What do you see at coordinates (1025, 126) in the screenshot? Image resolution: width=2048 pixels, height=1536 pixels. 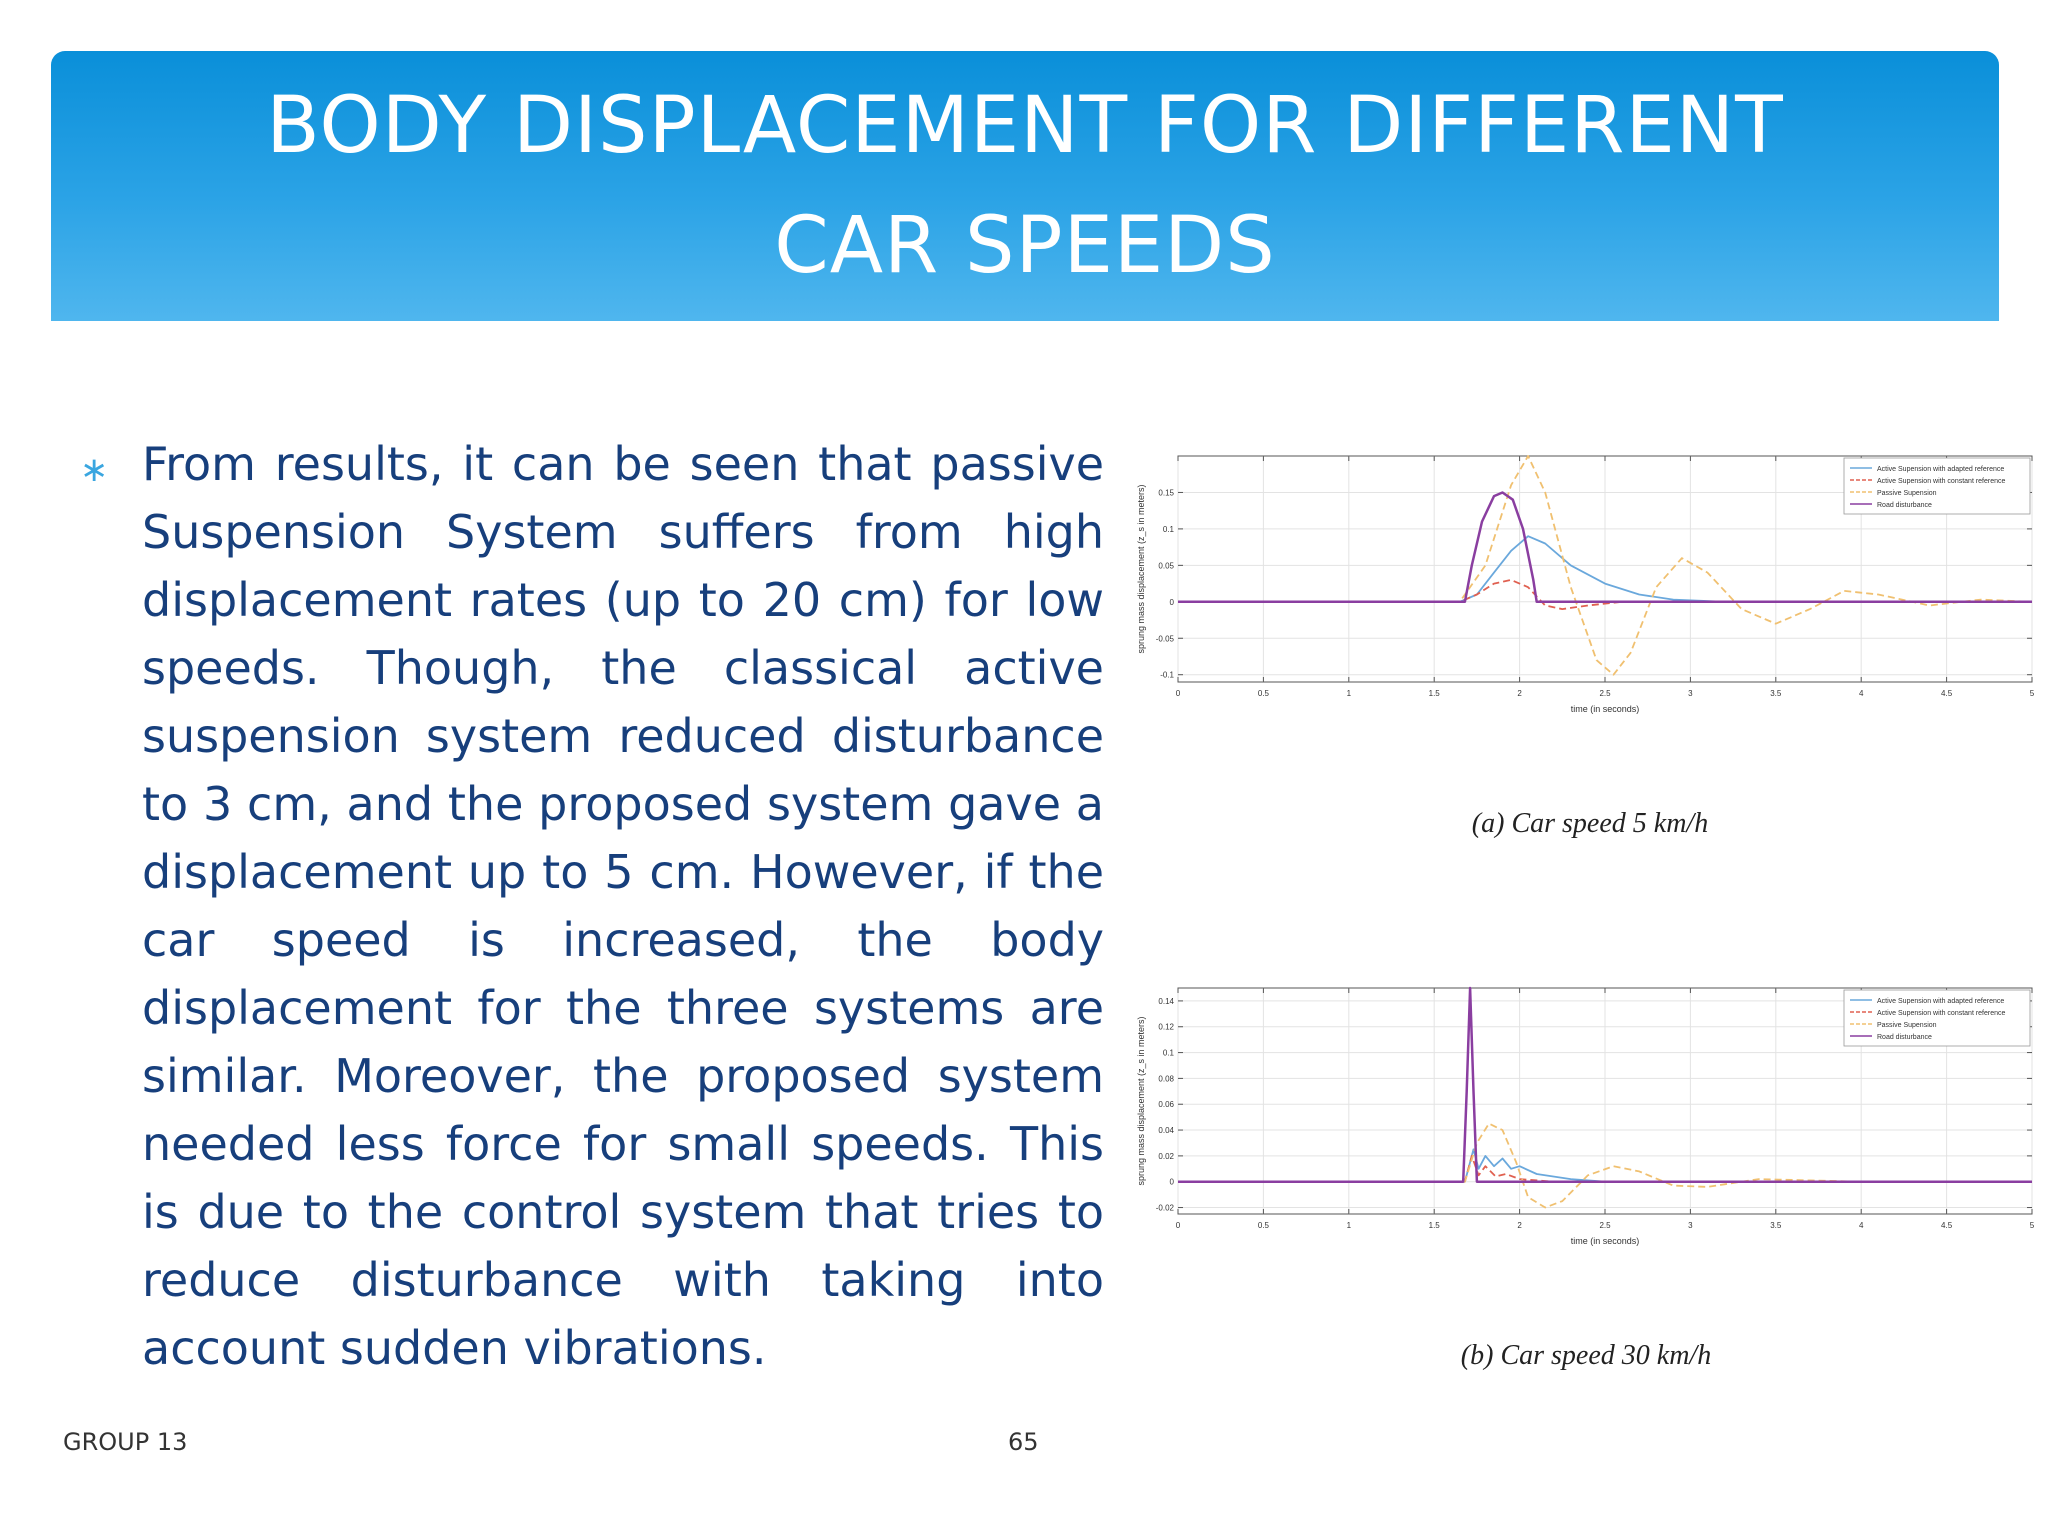 I see `slide-title-line1: BODY DISPLACEMENT FOR DIFFERENT` at bounding box center [1025, 126].